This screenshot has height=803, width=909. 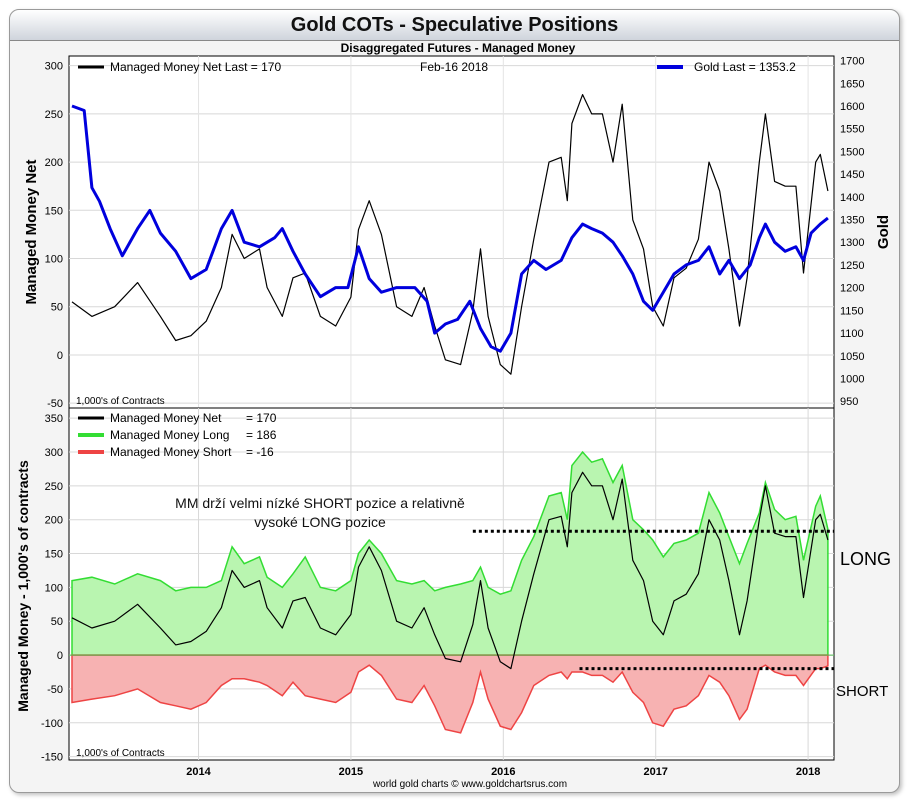 I want to click on top-right-tick-label: 1400, so click(x=852, y=198).